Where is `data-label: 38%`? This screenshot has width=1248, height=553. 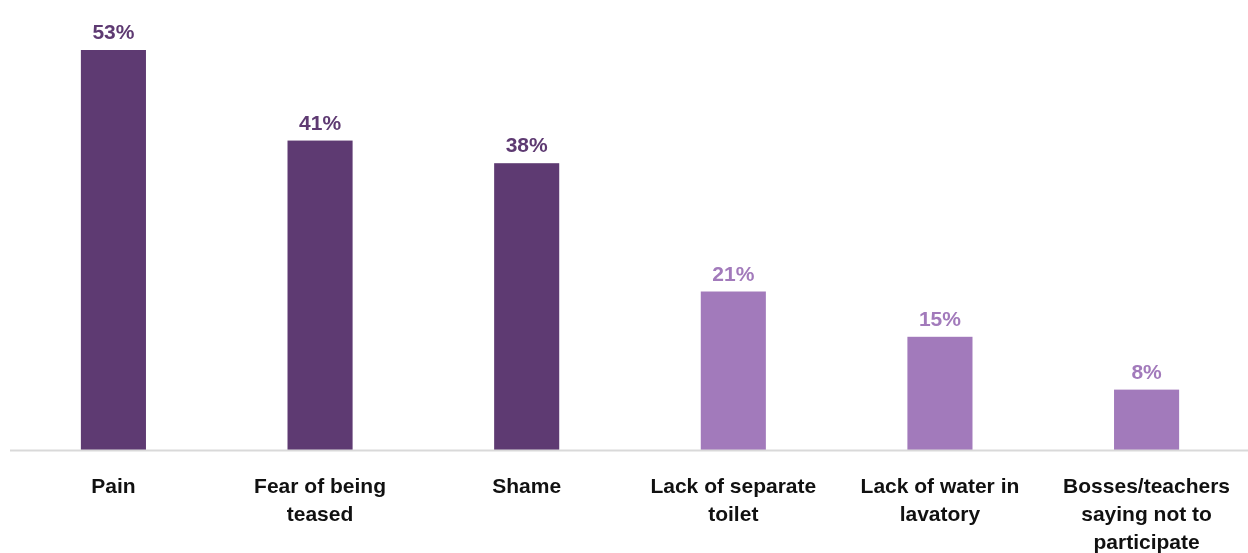
data-label: 38% is located at coordinates (527, 145).